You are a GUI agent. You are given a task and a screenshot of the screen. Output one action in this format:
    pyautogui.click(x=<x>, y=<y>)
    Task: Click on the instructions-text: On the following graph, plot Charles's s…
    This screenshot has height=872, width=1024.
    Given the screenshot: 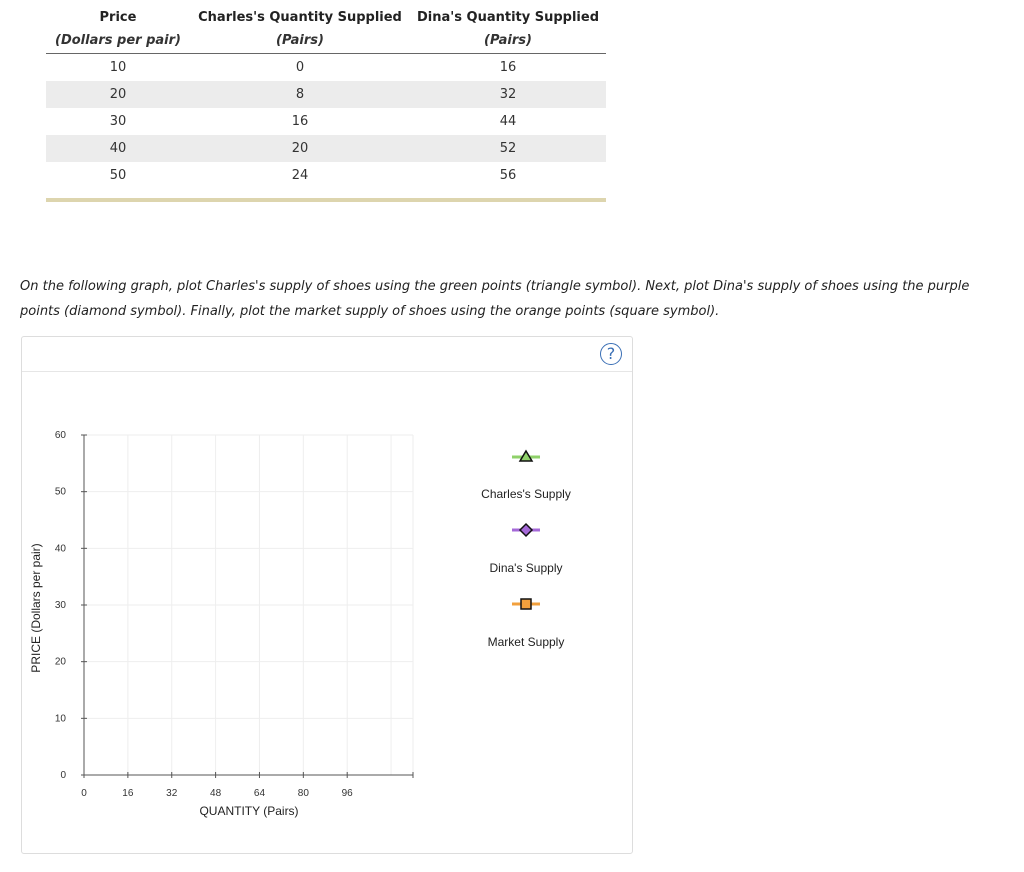 What is the action you would take?
    pyautogui.click(x=495, y=299)
    